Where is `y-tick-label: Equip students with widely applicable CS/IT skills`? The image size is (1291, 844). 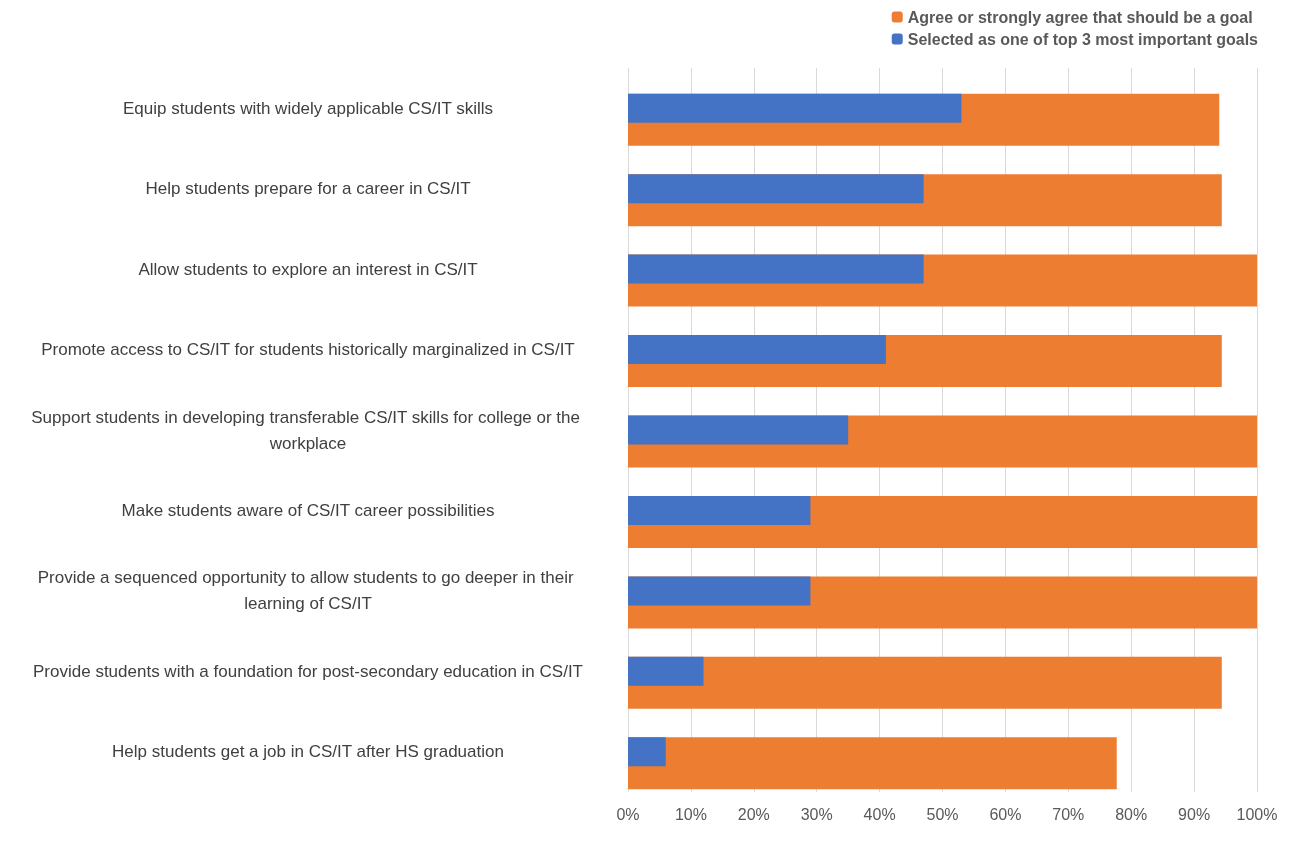 y-tick-label: Equip students with widely applicable CS/IT skills is located at coordinates (308, 108).